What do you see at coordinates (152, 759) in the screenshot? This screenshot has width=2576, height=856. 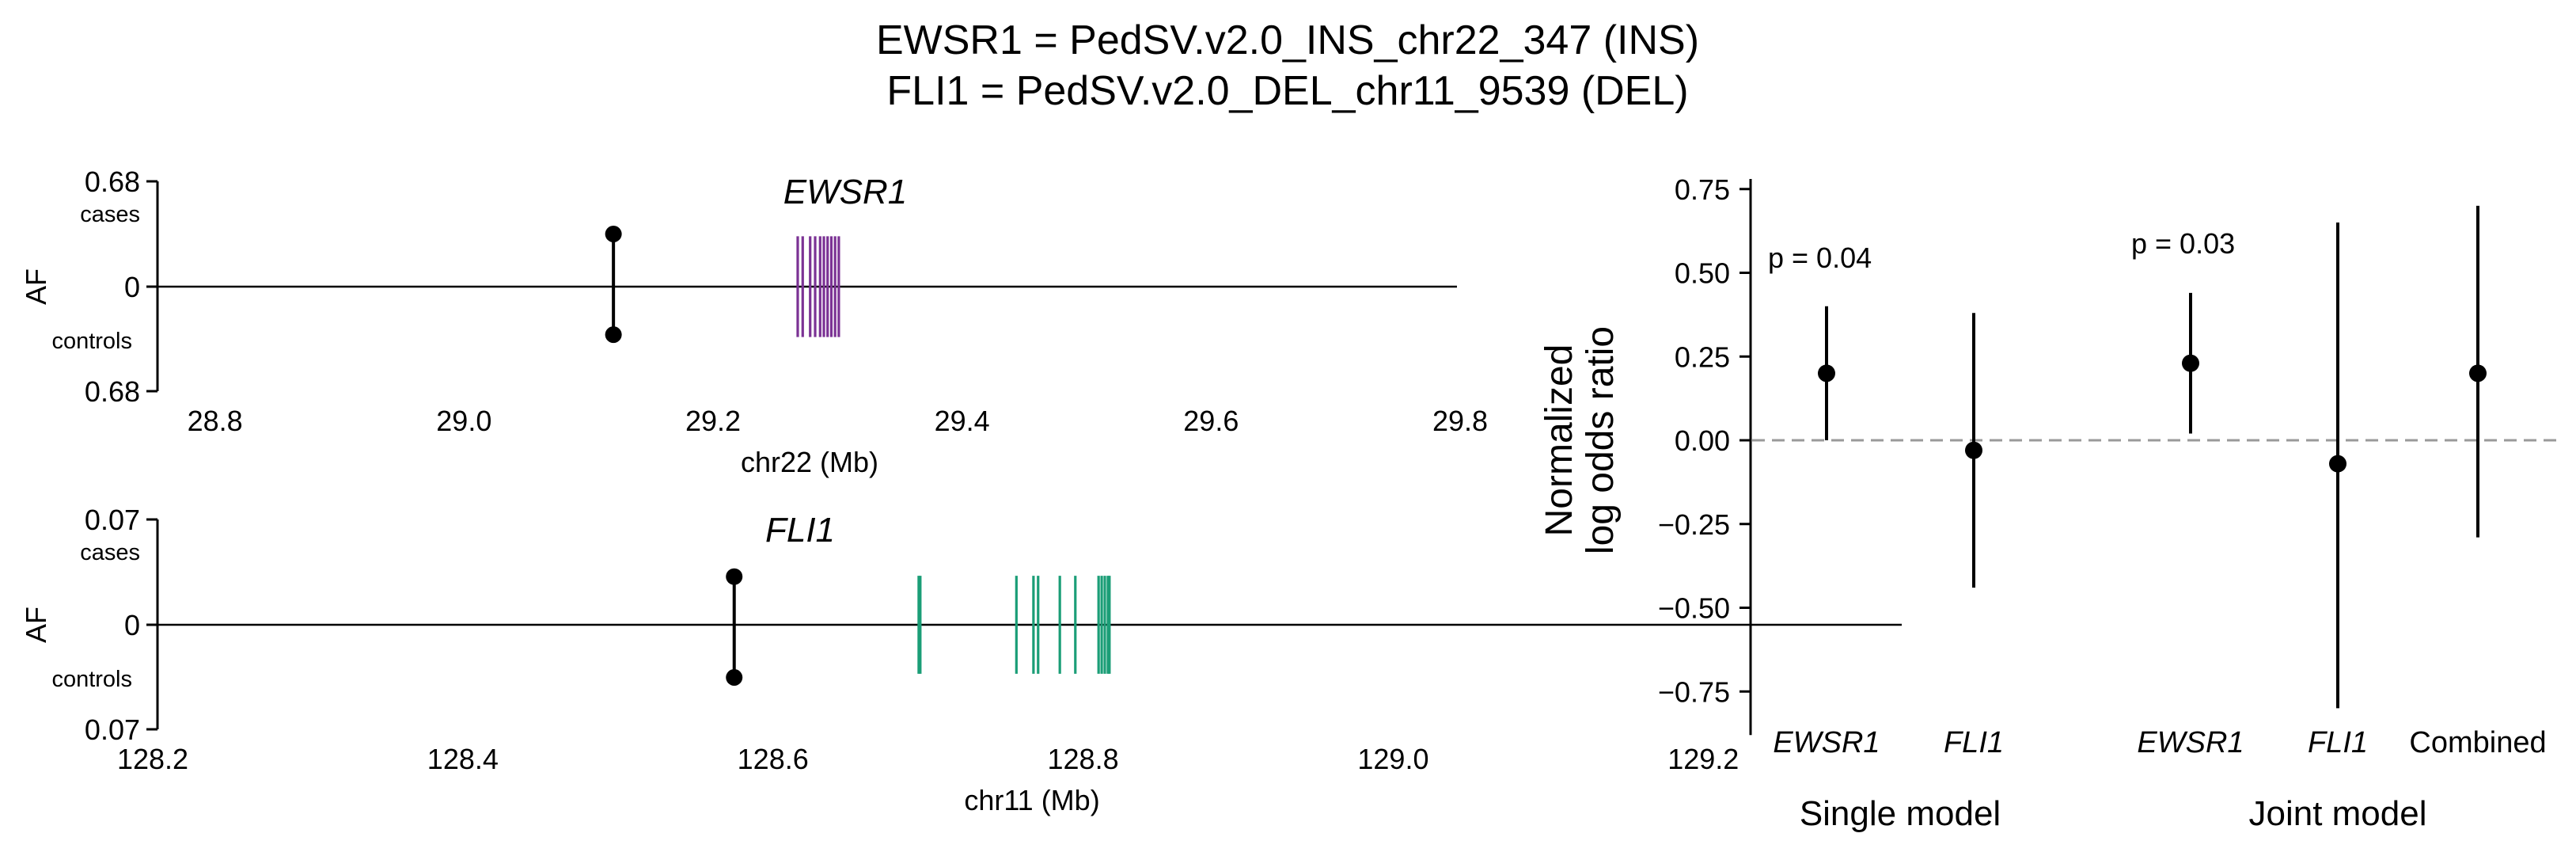 I see `fli1-x-tick-label-0: 128.2` at bounding box center [152, 759].